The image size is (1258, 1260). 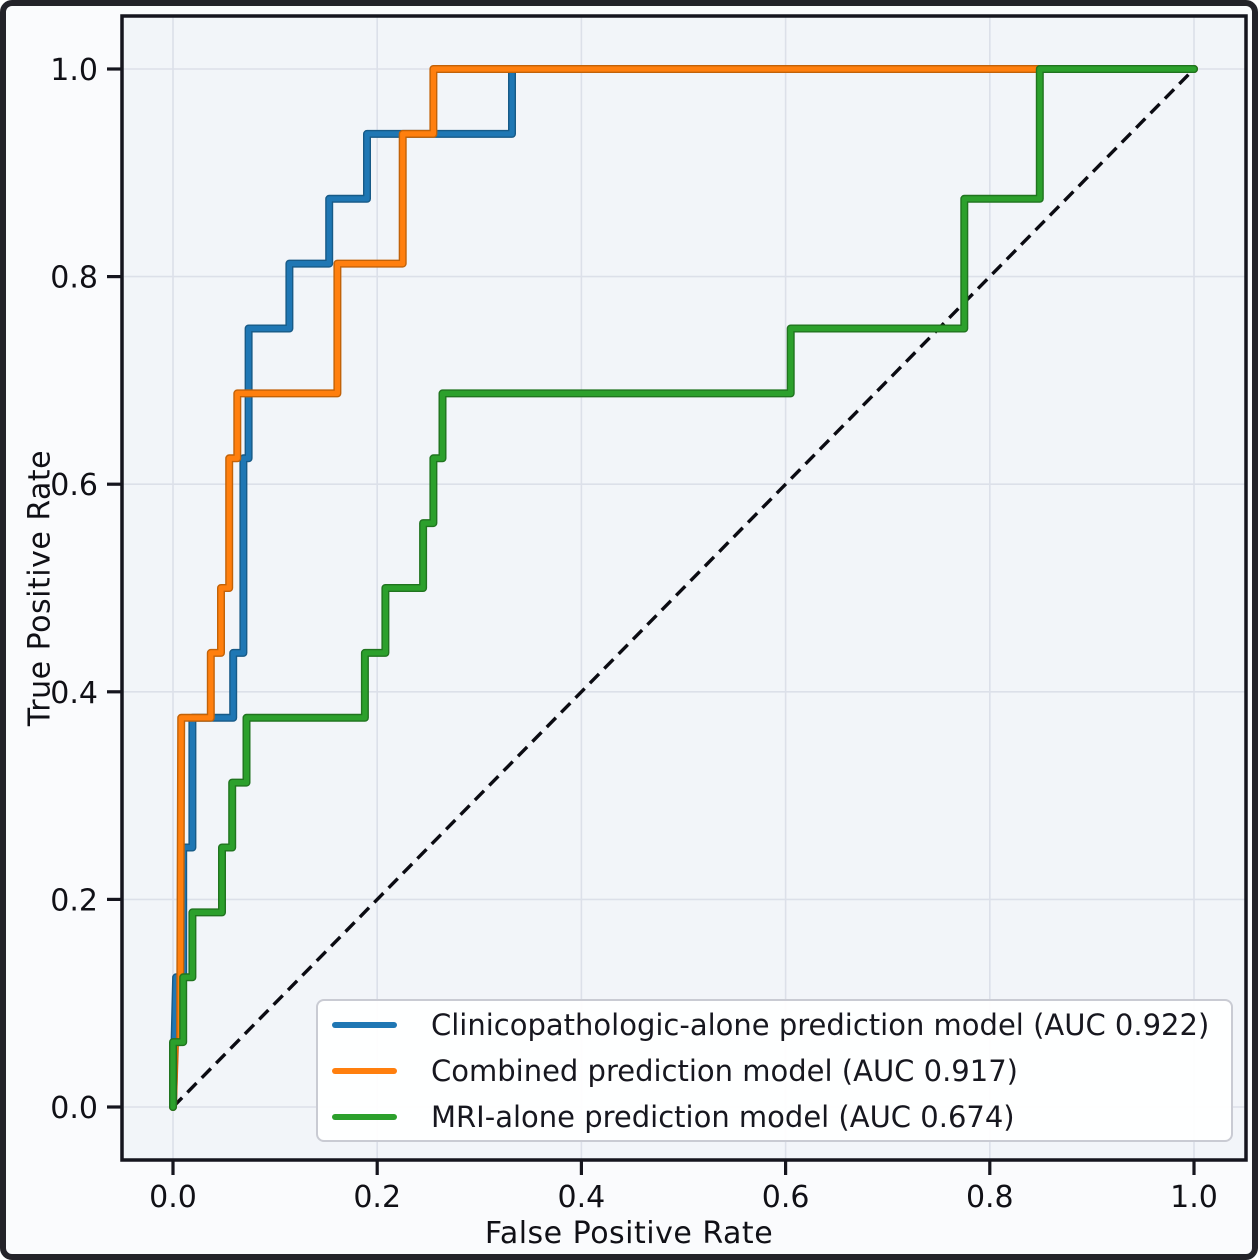 I want to click on y-tick-label: 0.2, so click(x=74, y=900).